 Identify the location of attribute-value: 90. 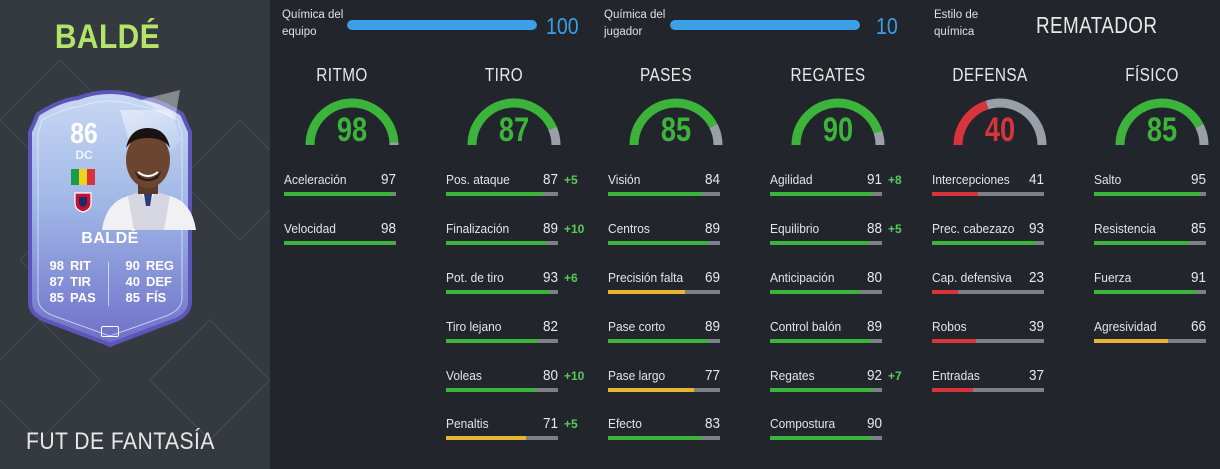
(874, 423).